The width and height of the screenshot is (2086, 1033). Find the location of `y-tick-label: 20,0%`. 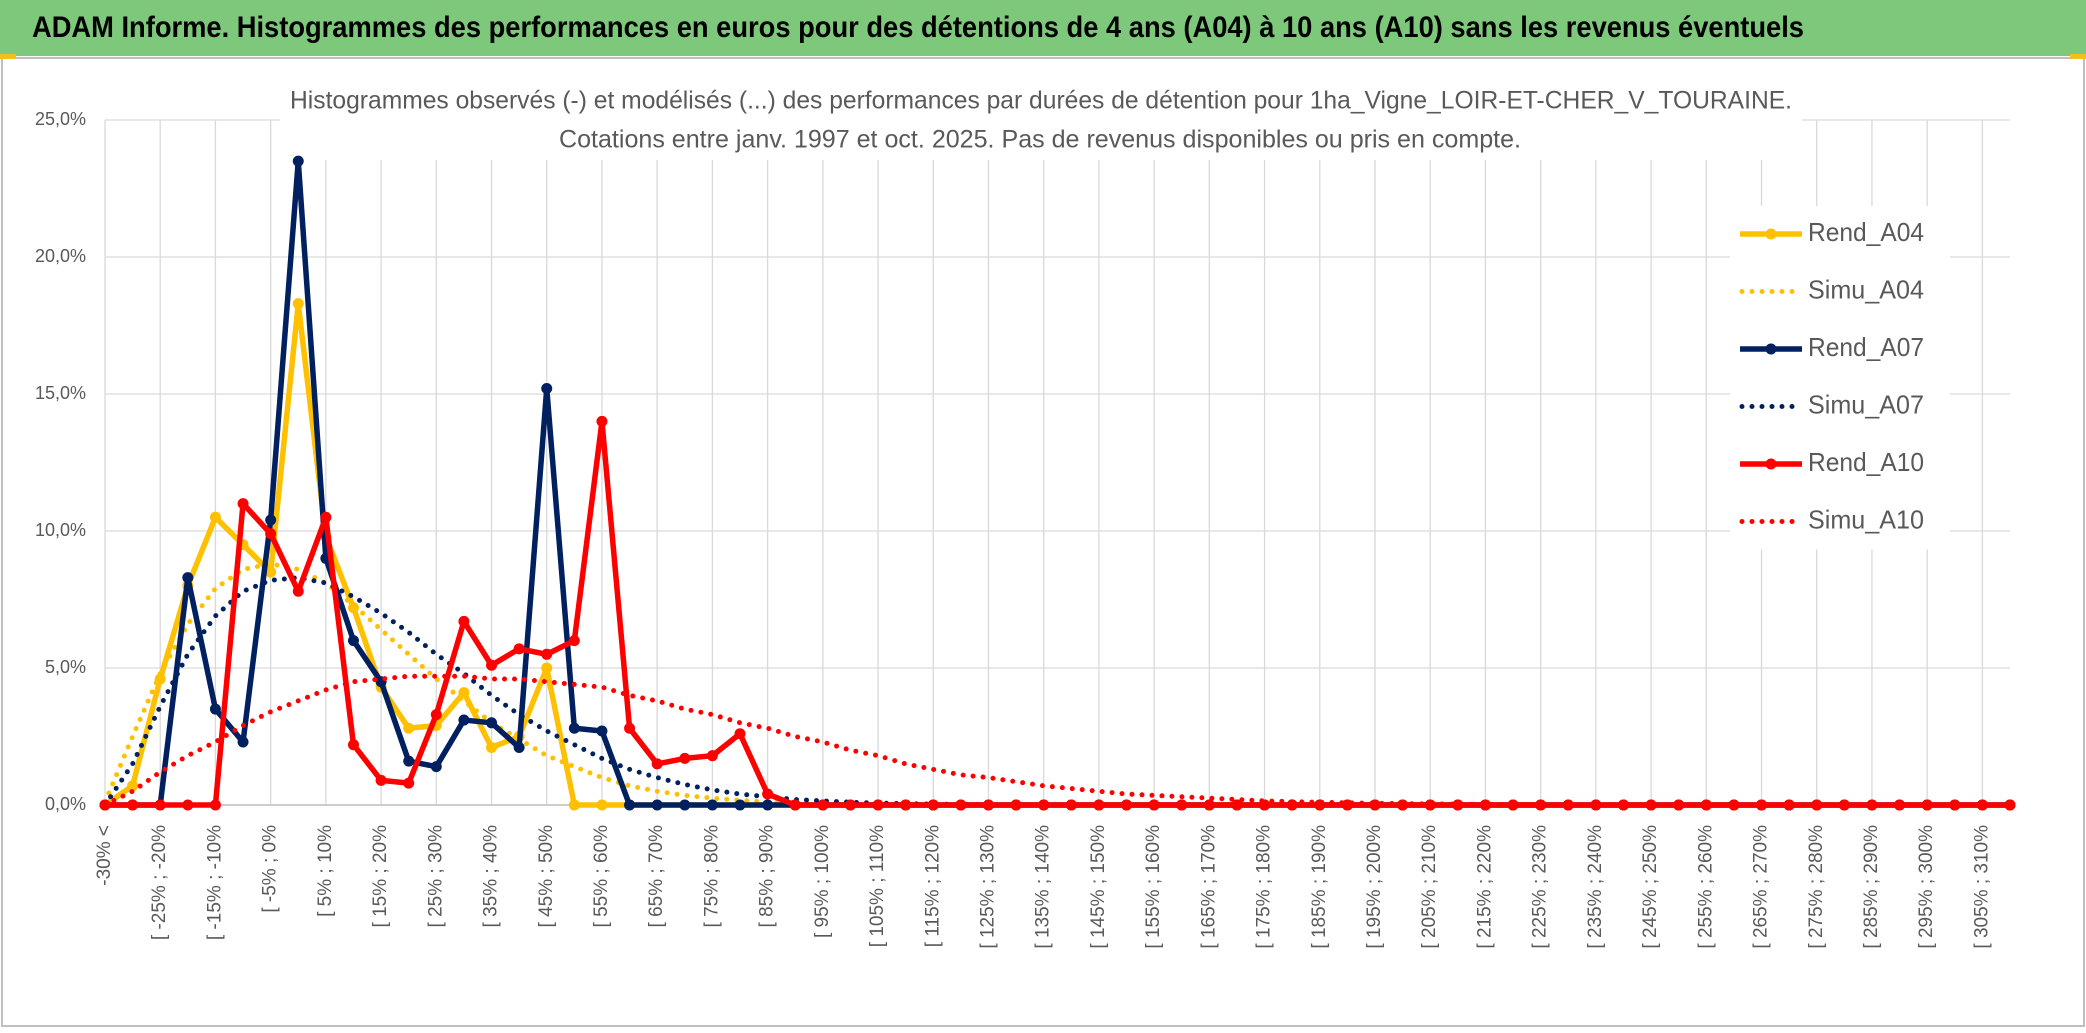

y-tick-label: 20,0% is located at coordinates (60, 256).